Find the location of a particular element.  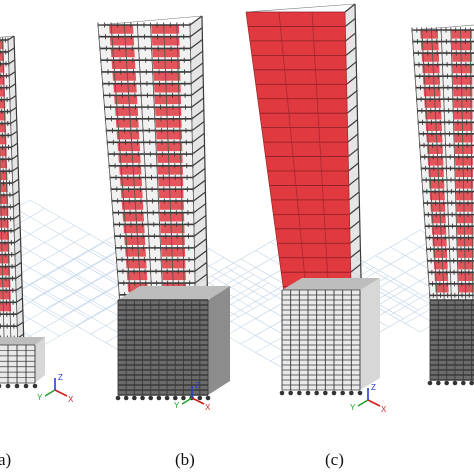

axis-triad-c: X Y Z is located at coordinates (368, 398).